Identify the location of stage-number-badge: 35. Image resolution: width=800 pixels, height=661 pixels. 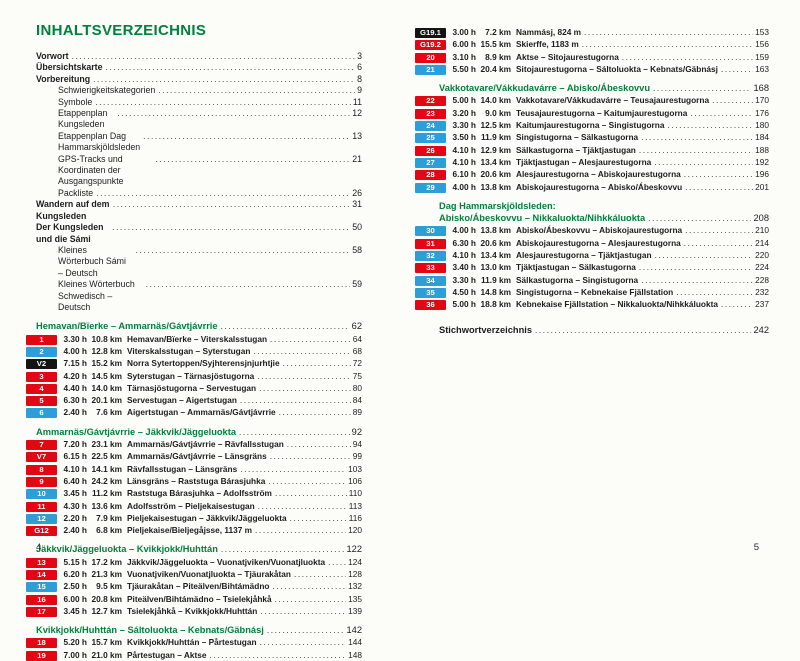
(430, 292).